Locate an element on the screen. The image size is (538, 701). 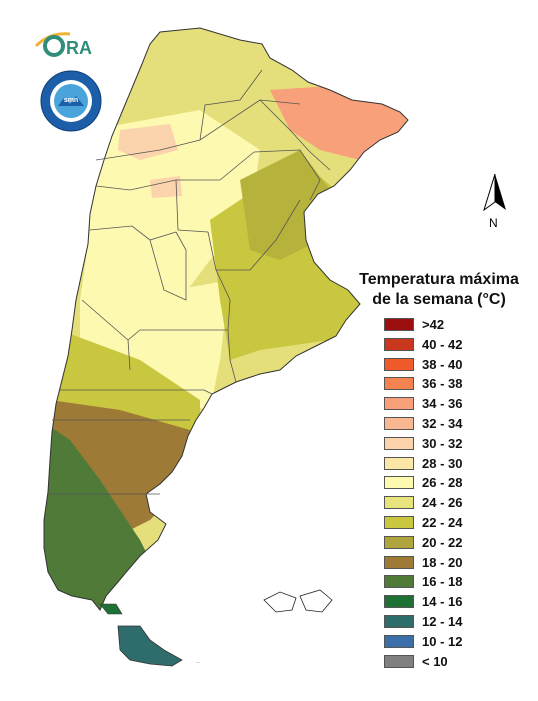
legend-label: 26 - 28 is located at coordinates (442, 483).